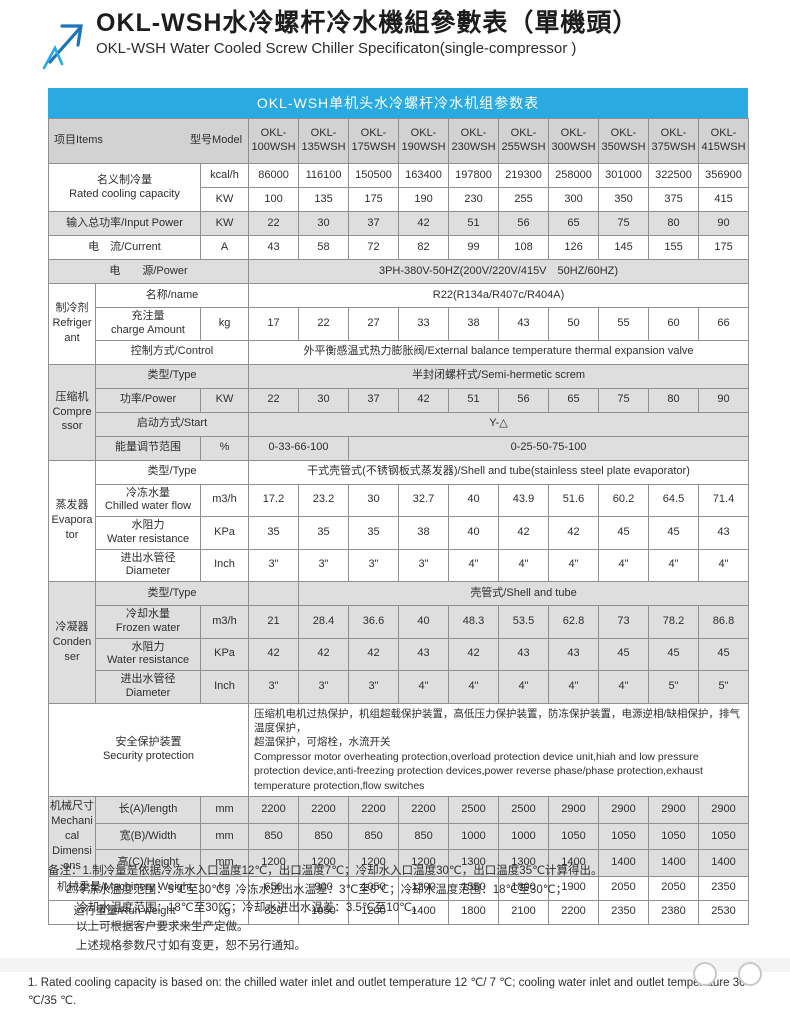 The image size is (790, 1011). Describe the element at coordinates (374, 622) in the screenshot. I see `value-cell: 36.6` at that location.